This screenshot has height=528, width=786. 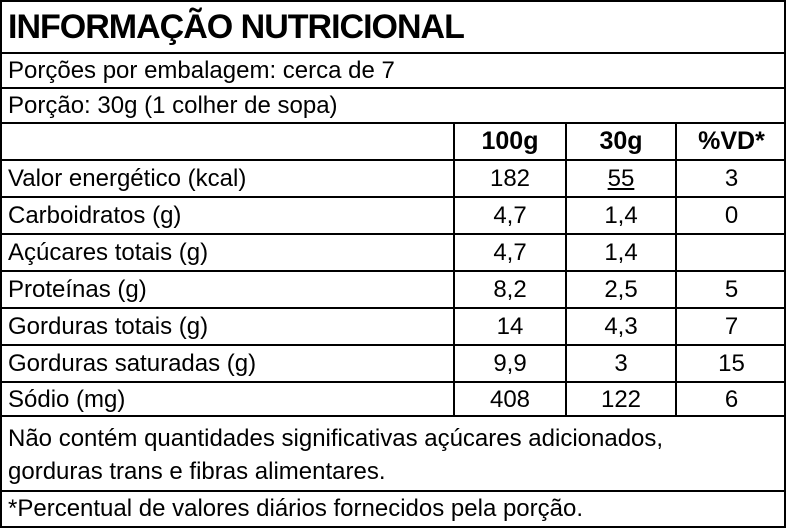 What do you see at coordinates (77, 289) in the screenshot?
I see `nutrient-label: Proteínas (g)` at bounding box center [77, 289].